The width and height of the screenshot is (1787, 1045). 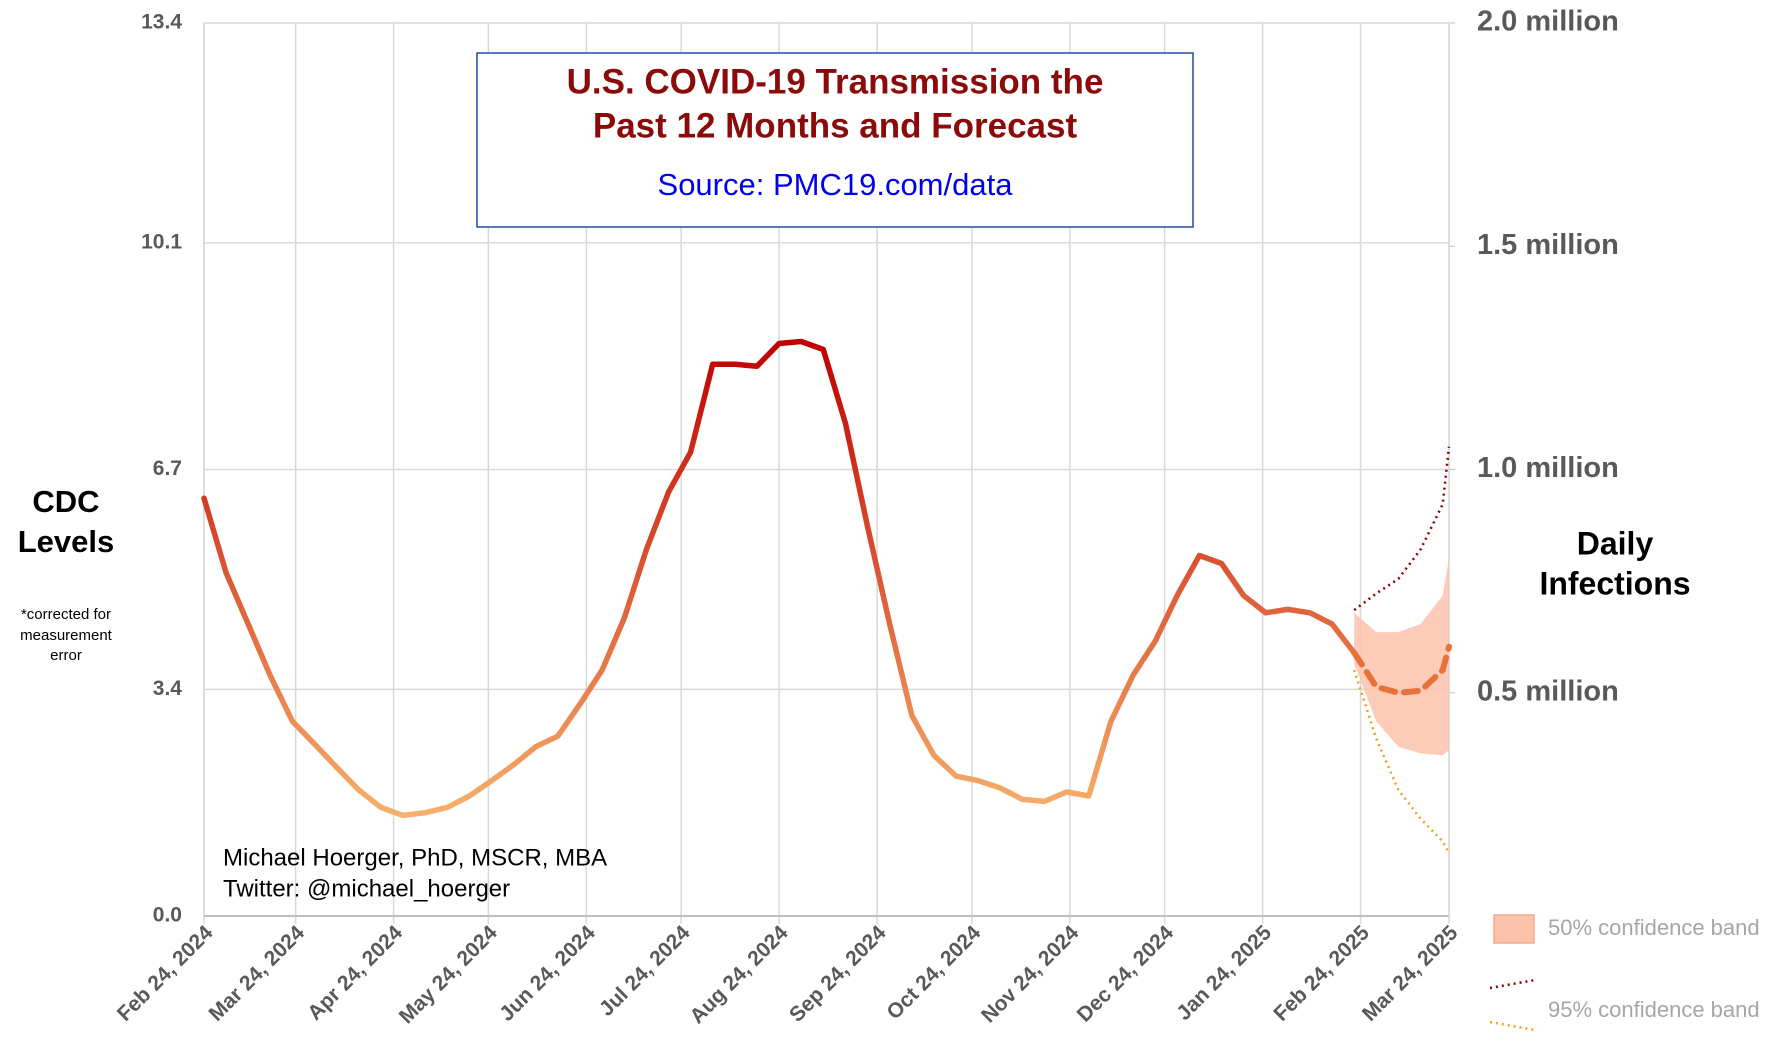 I want to click on y-tick-label: 6.7, so click(x=167, y=468).